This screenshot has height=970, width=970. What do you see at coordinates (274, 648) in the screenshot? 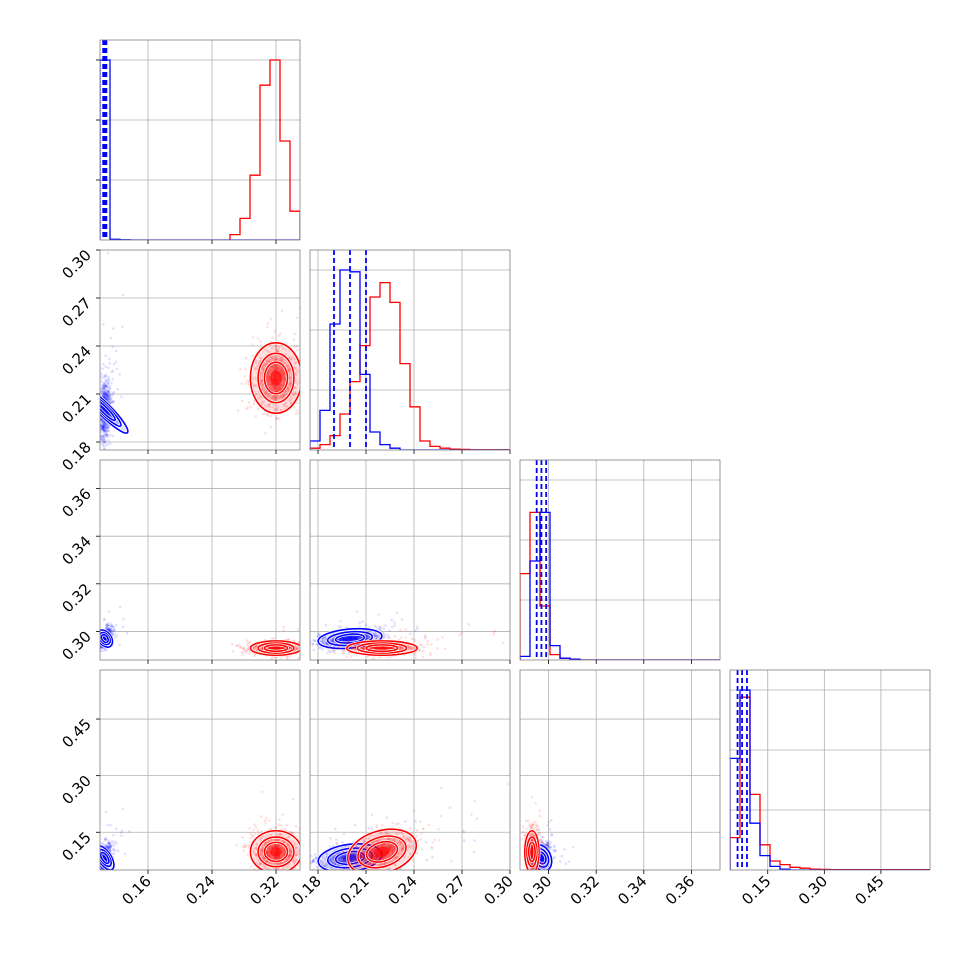
I see `red-contour-line` at bounding box center [274, 648].